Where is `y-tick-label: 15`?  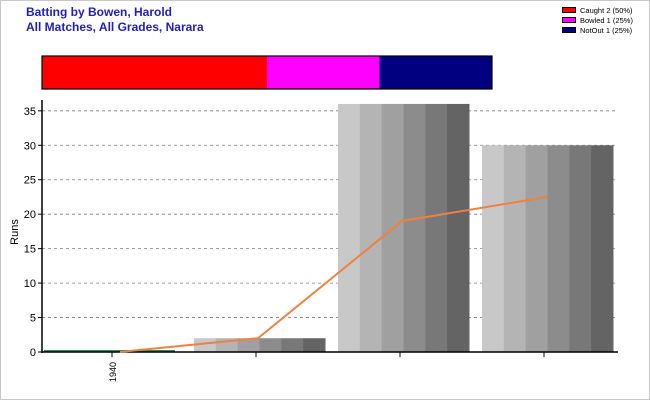 y-tick-label: 15 is located at coordinates (30, 250).